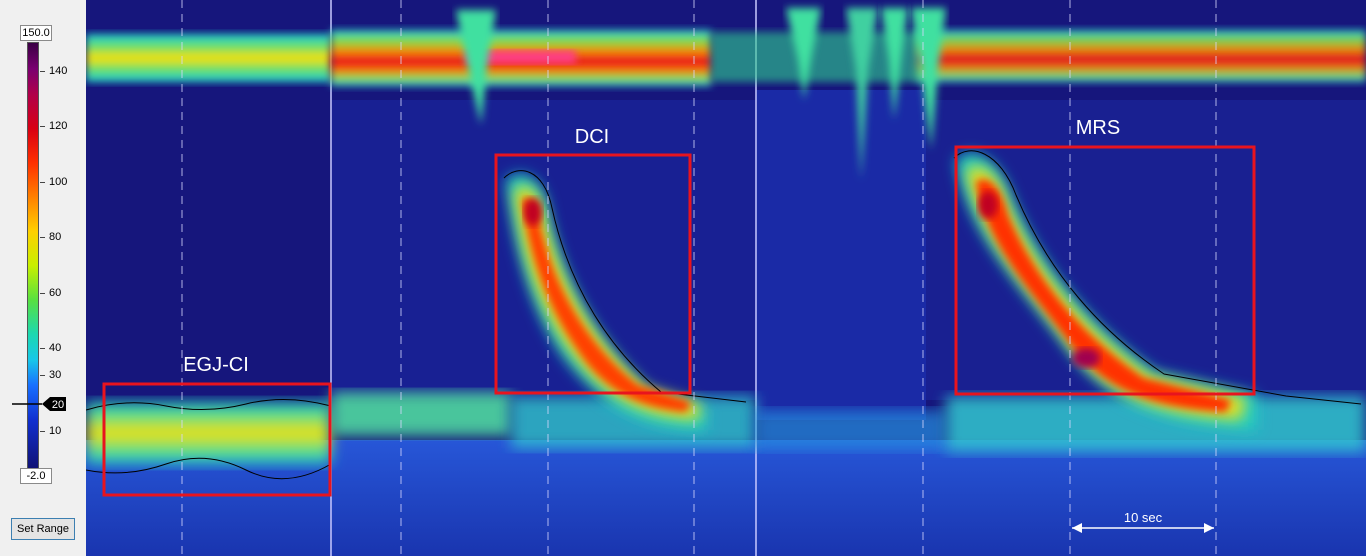 This screenshot has height=556, width=1366. Describe the element at coordinates (209, 468) in the screenshot. I see `egj-contour-bottom` at that location.